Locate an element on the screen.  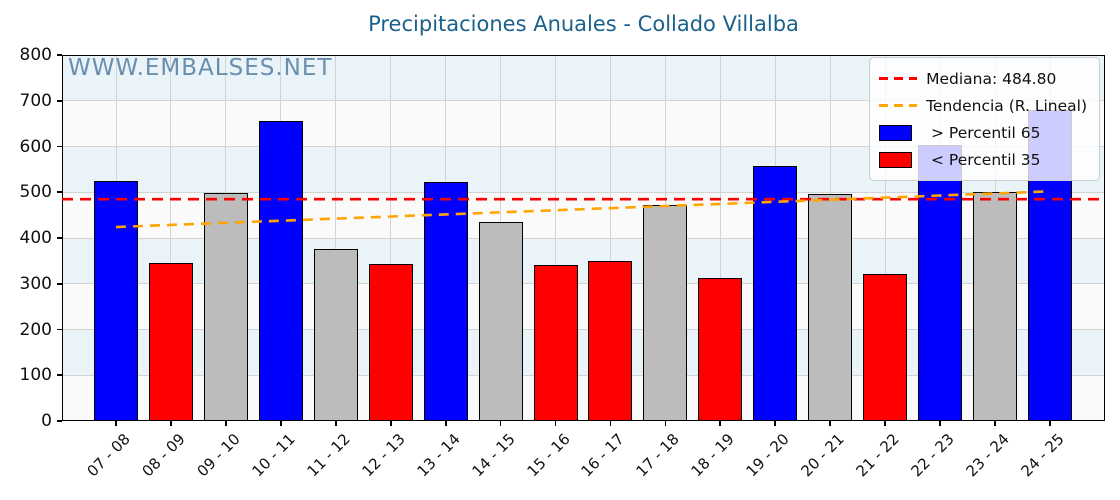
x-tick-label: 13 - 14 is located at coordinates (438, 455).